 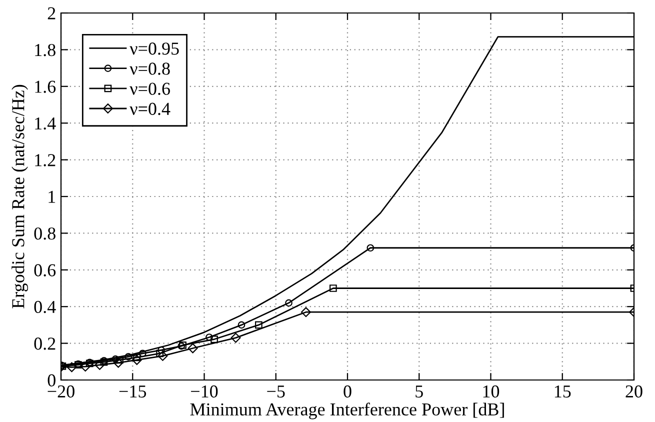 I want to click on x-tick-label: 5, so click(x=419, y=392).